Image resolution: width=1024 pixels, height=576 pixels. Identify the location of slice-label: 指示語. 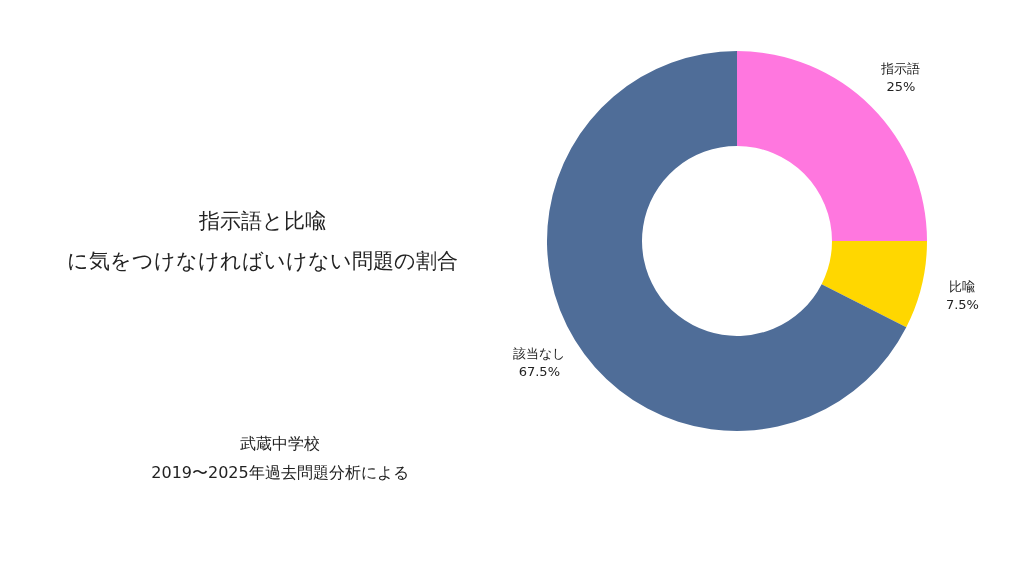
(900, 68).